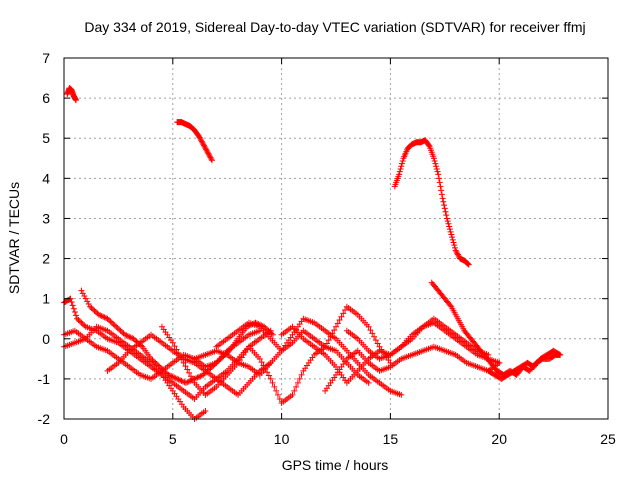  I want to click on x-axis-label: GPS time / hours, so click(335, 465).